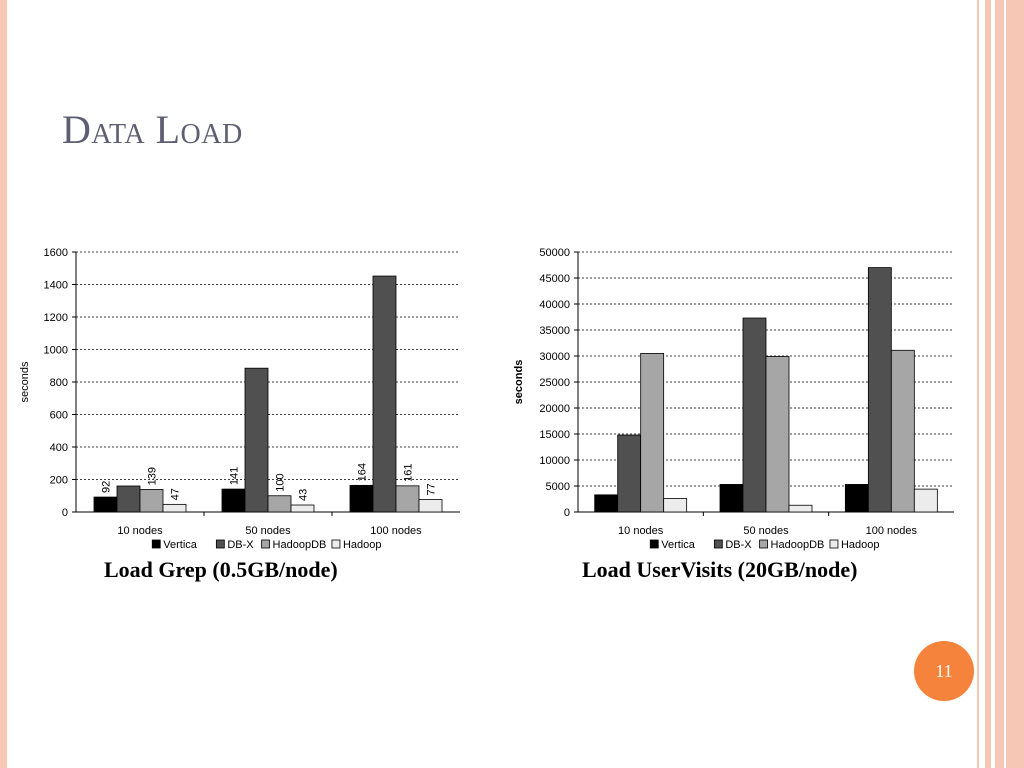  What do you see at coordinates (152, 129) in the screenshot?
I see `slide-title: Data Load` at bounding box center [152, 129].